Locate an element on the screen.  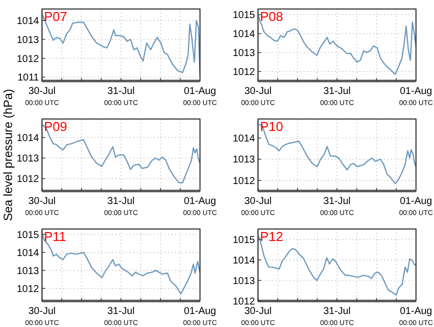
chart-title: P10 is located at coordinates (272, 126).